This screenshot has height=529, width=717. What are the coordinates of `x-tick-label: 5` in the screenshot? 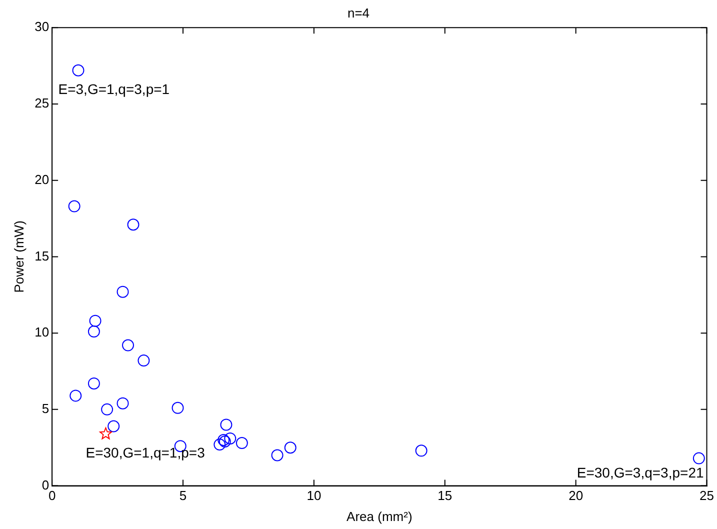 It's located at (183, 496).